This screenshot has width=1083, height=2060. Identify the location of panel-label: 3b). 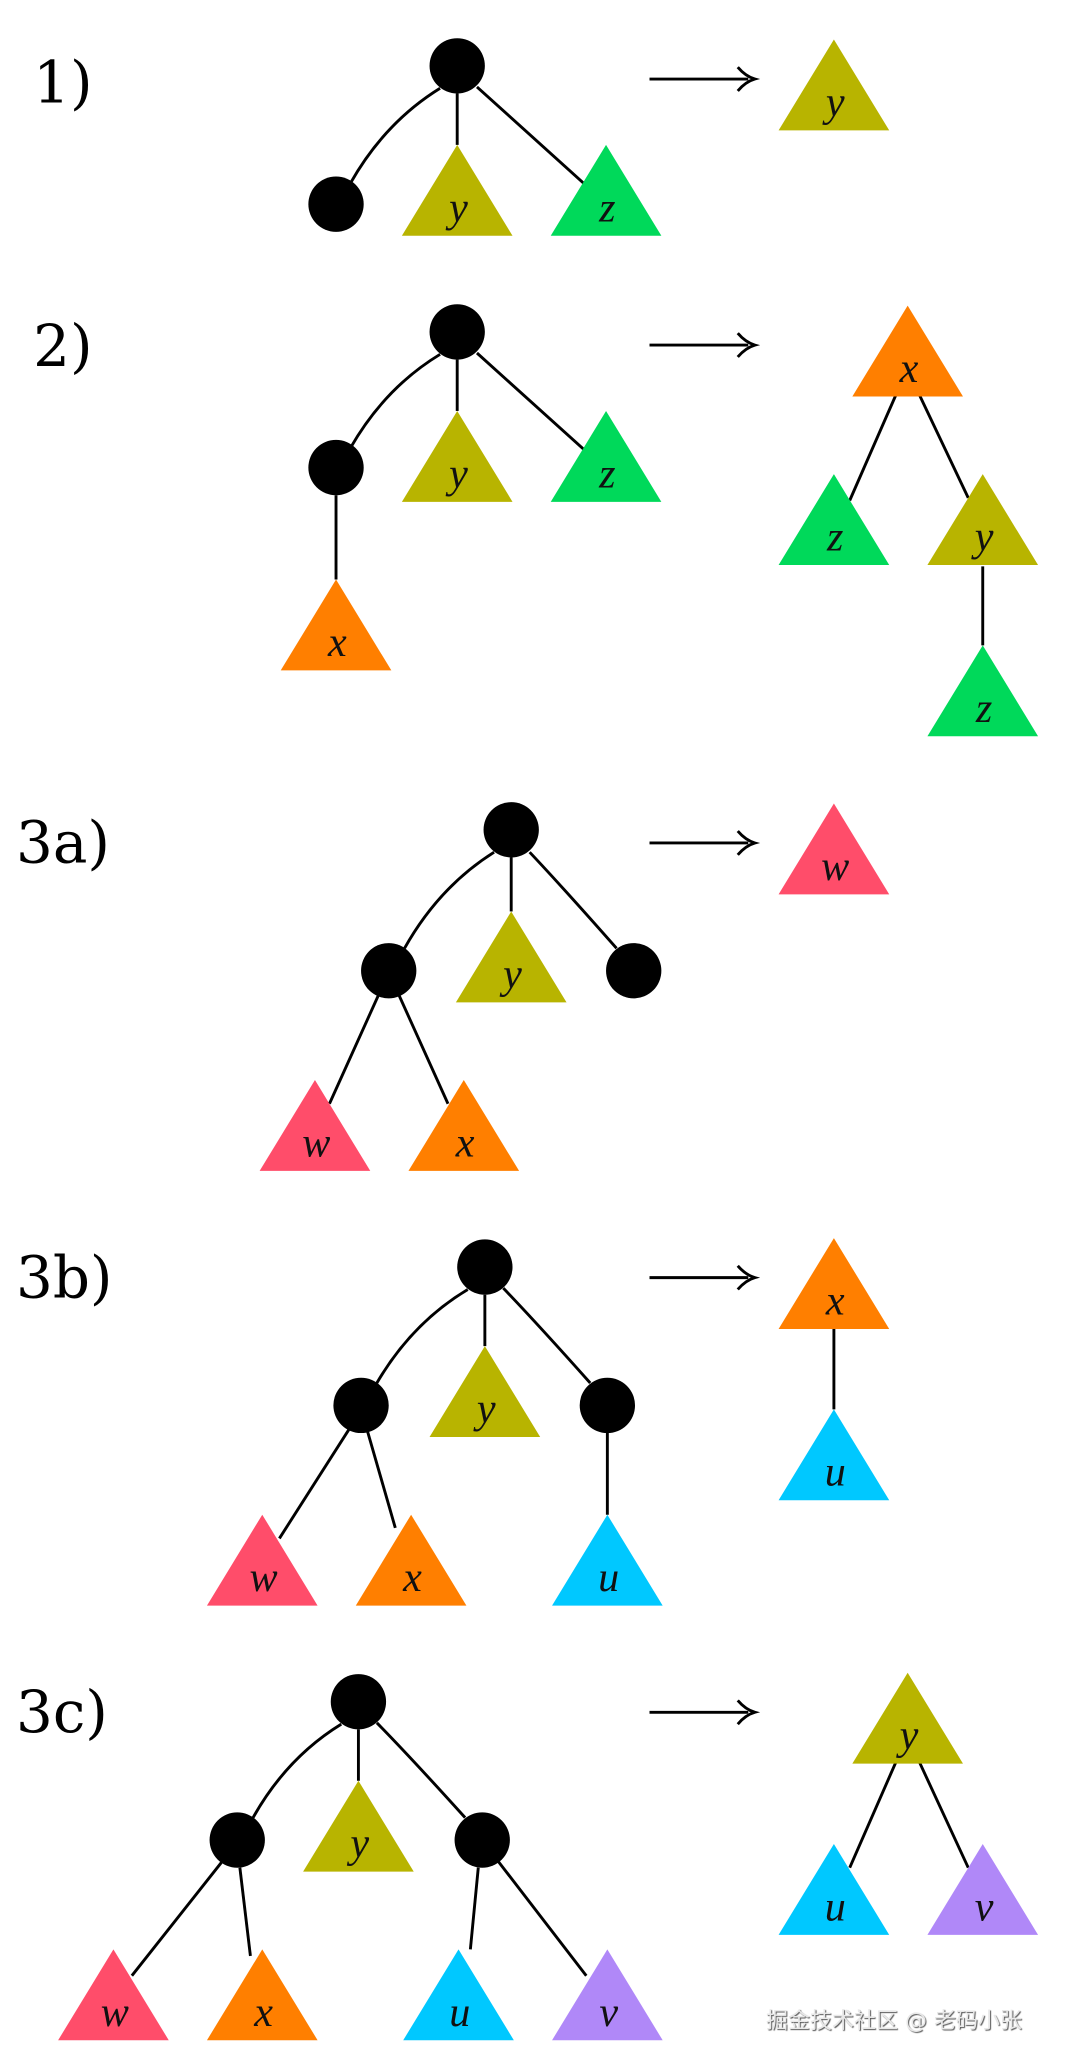
(64, 1277).